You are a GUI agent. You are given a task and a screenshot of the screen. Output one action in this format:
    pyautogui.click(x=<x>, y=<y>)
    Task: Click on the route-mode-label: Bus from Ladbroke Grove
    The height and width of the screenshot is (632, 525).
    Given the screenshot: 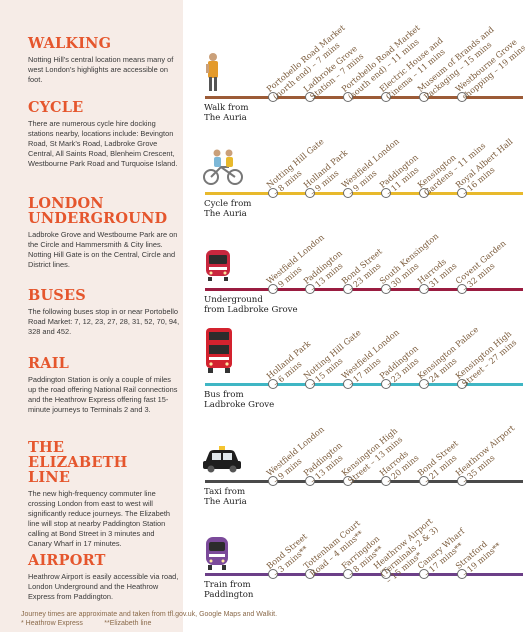 What is the action you would take?
    pyautogui.click(x=239, y=400)
    